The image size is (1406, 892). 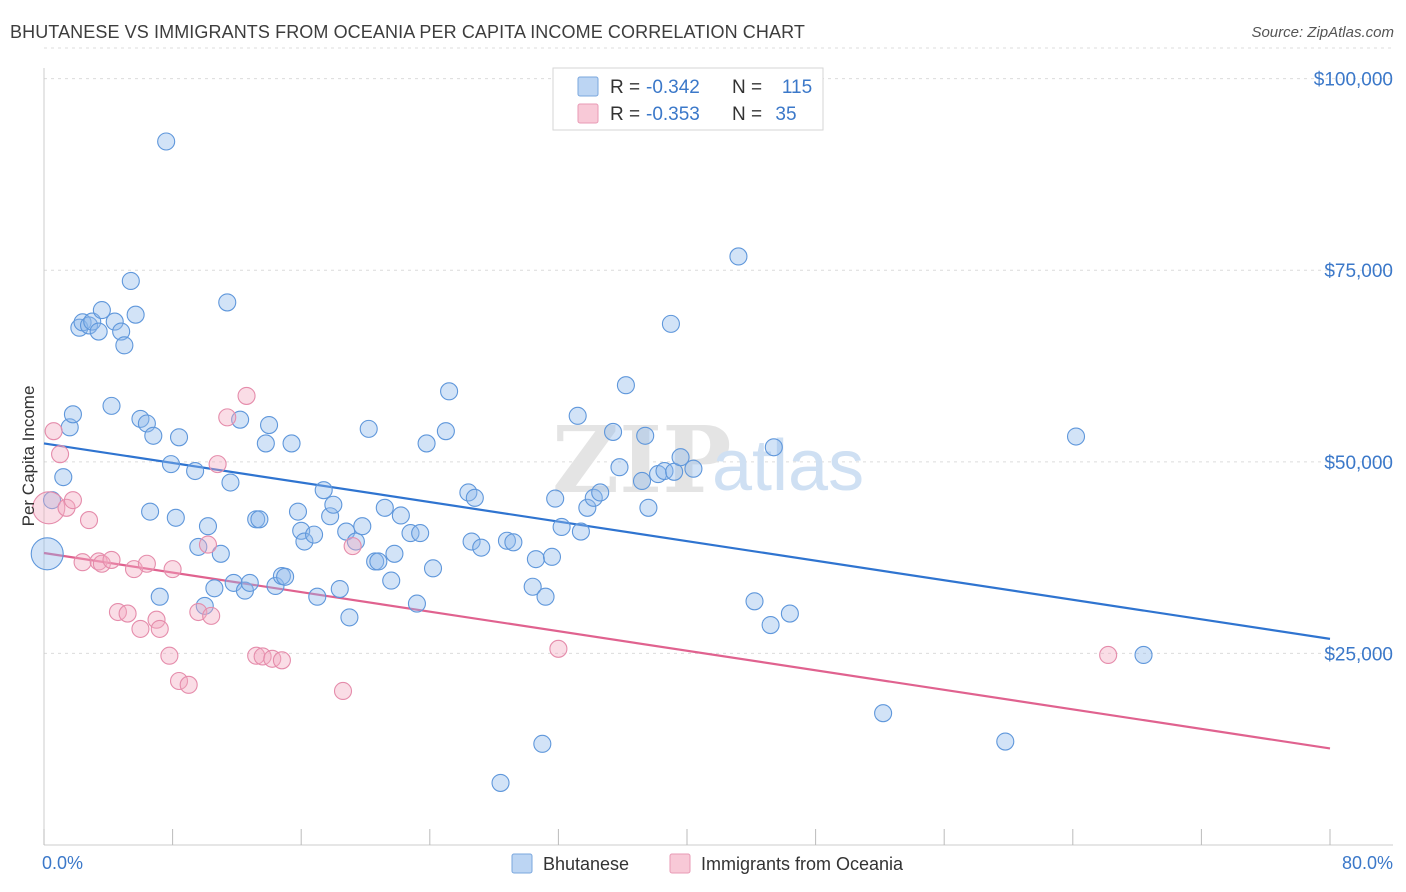 I want to click on watermark: ZIP atlas, so click(x=708, y=460).